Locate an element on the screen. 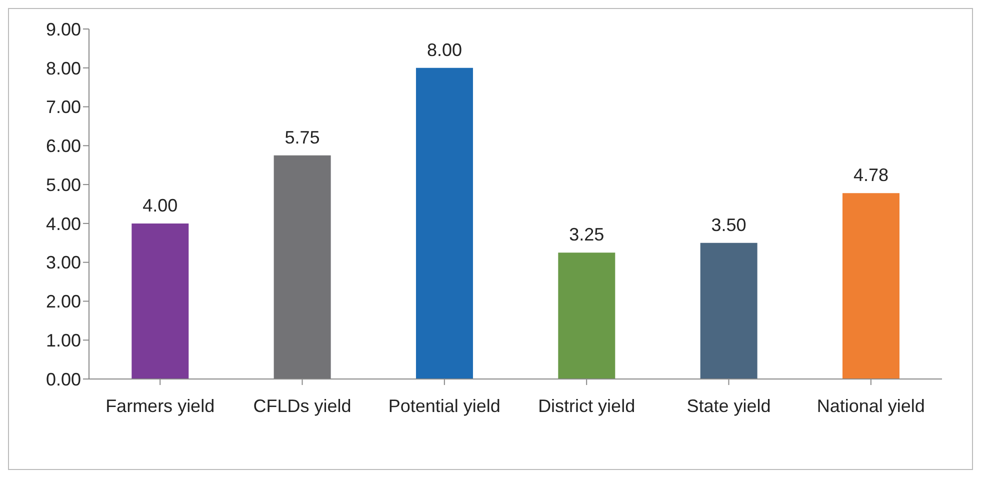 The image size is (981, 478). x-tick-label: Farmers yield is located at coordinates (160, 406).